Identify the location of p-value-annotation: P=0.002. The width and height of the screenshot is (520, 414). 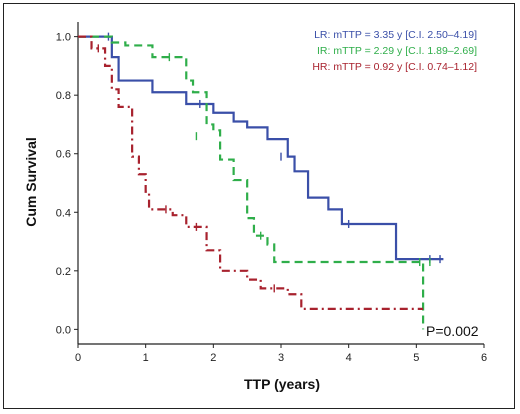
(452, 331).